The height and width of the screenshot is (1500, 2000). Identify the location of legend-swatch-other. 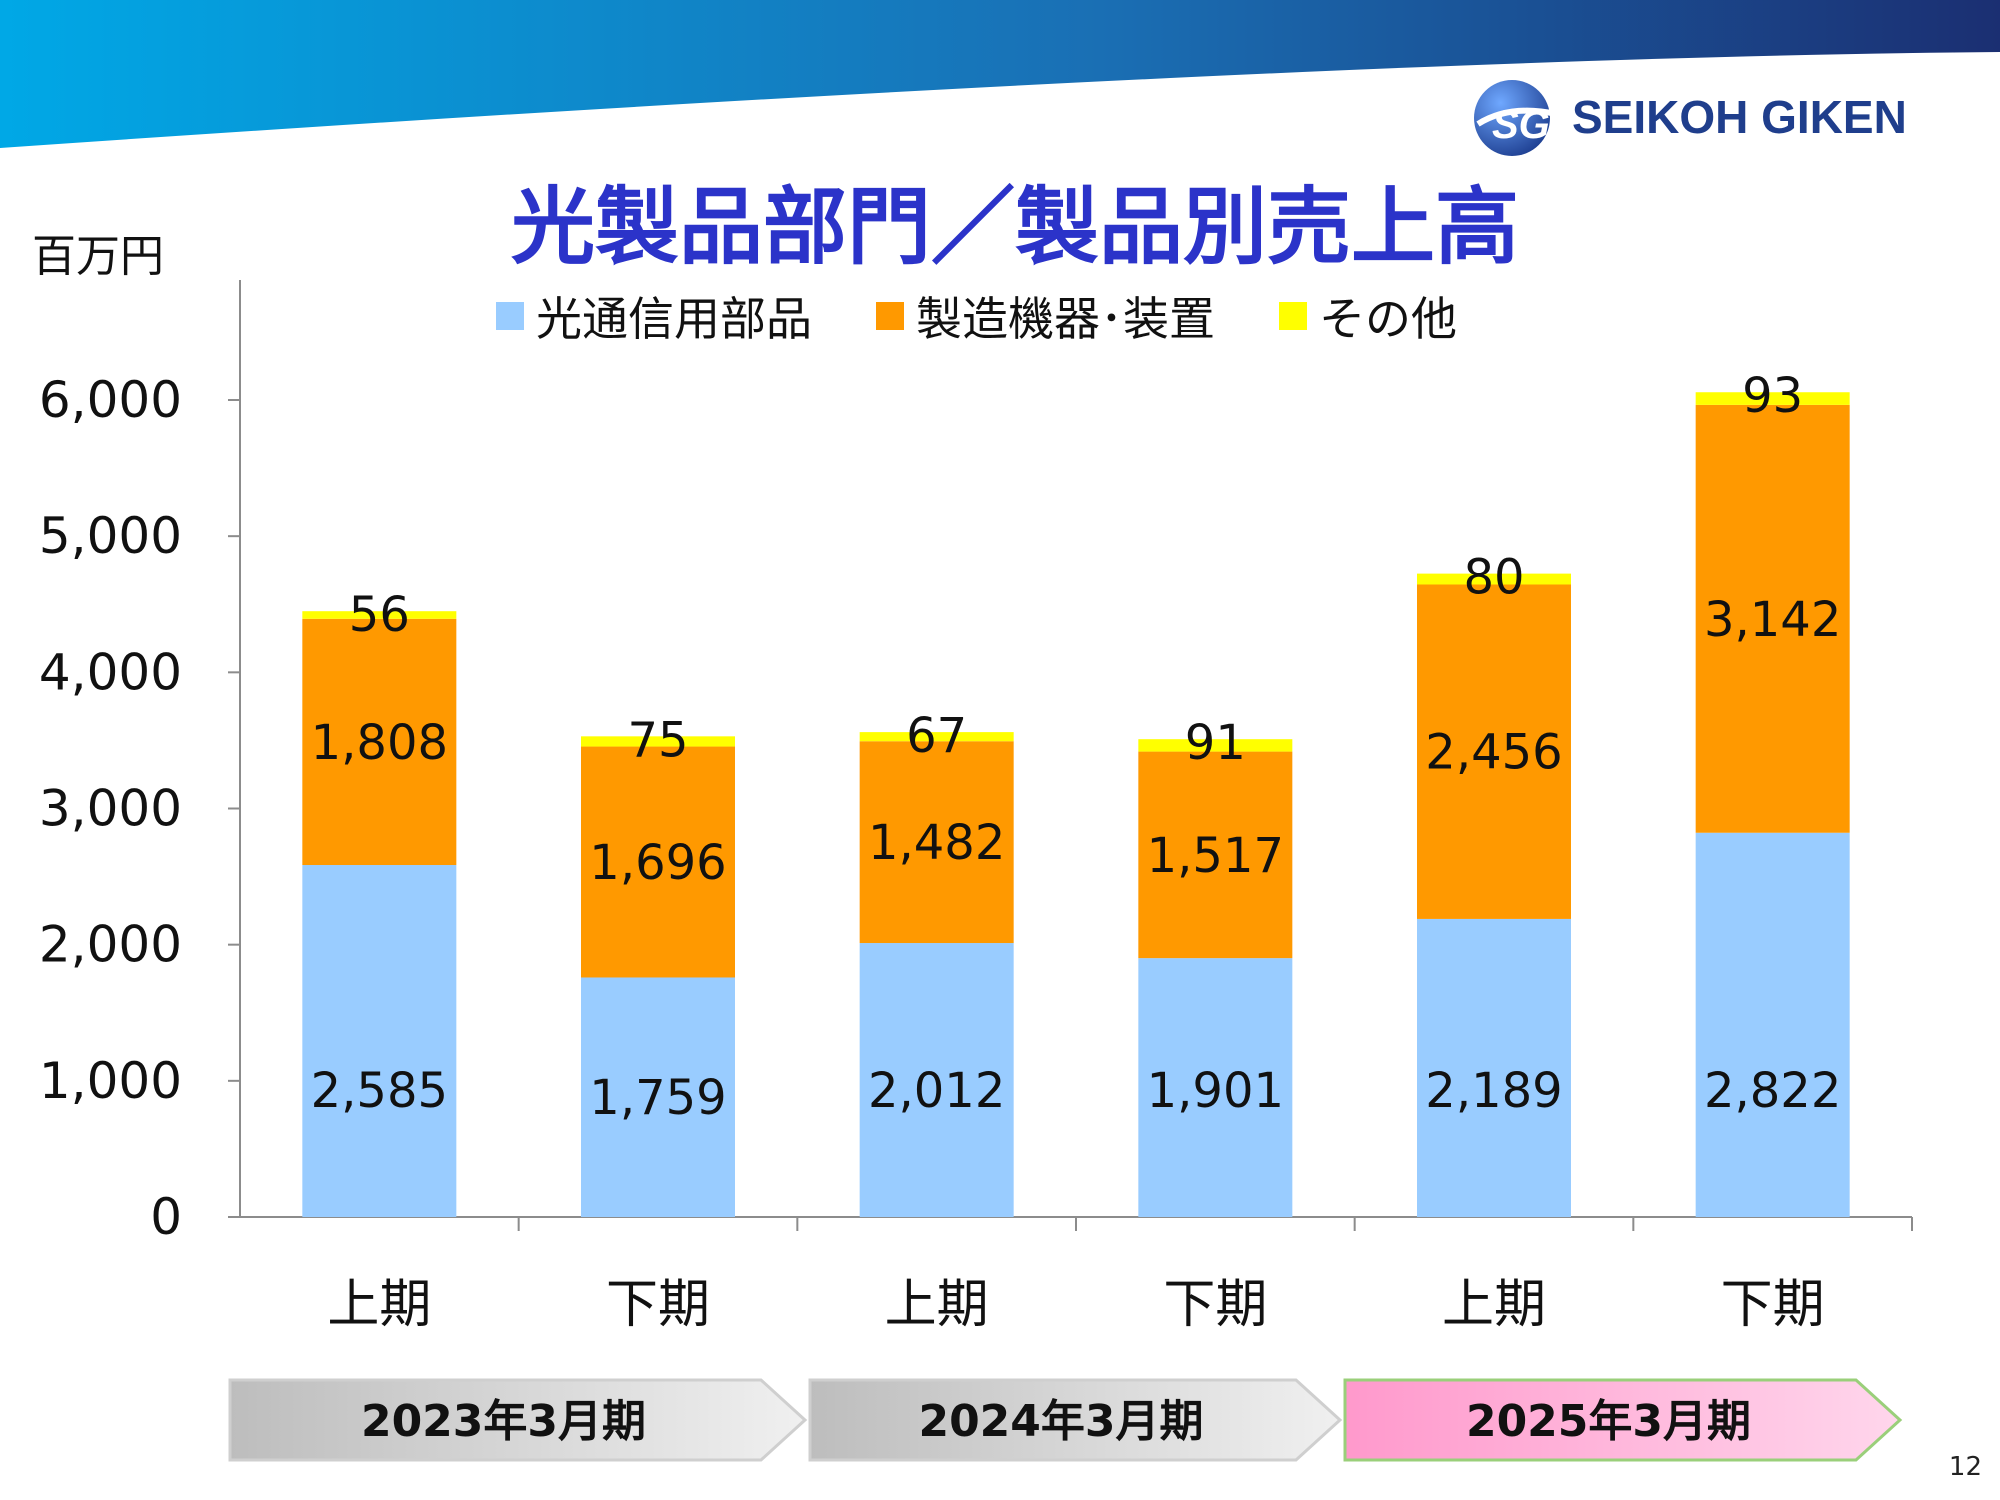
(1293, 316).